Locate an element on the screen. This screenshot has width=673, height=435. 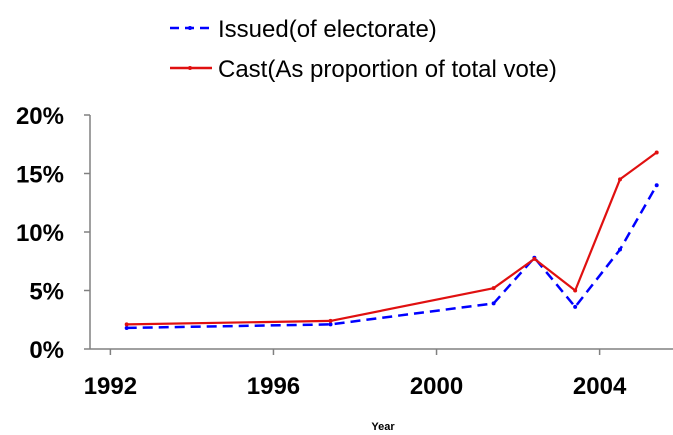
x-tick-label: 2000 is located at coordinates (436, 386).